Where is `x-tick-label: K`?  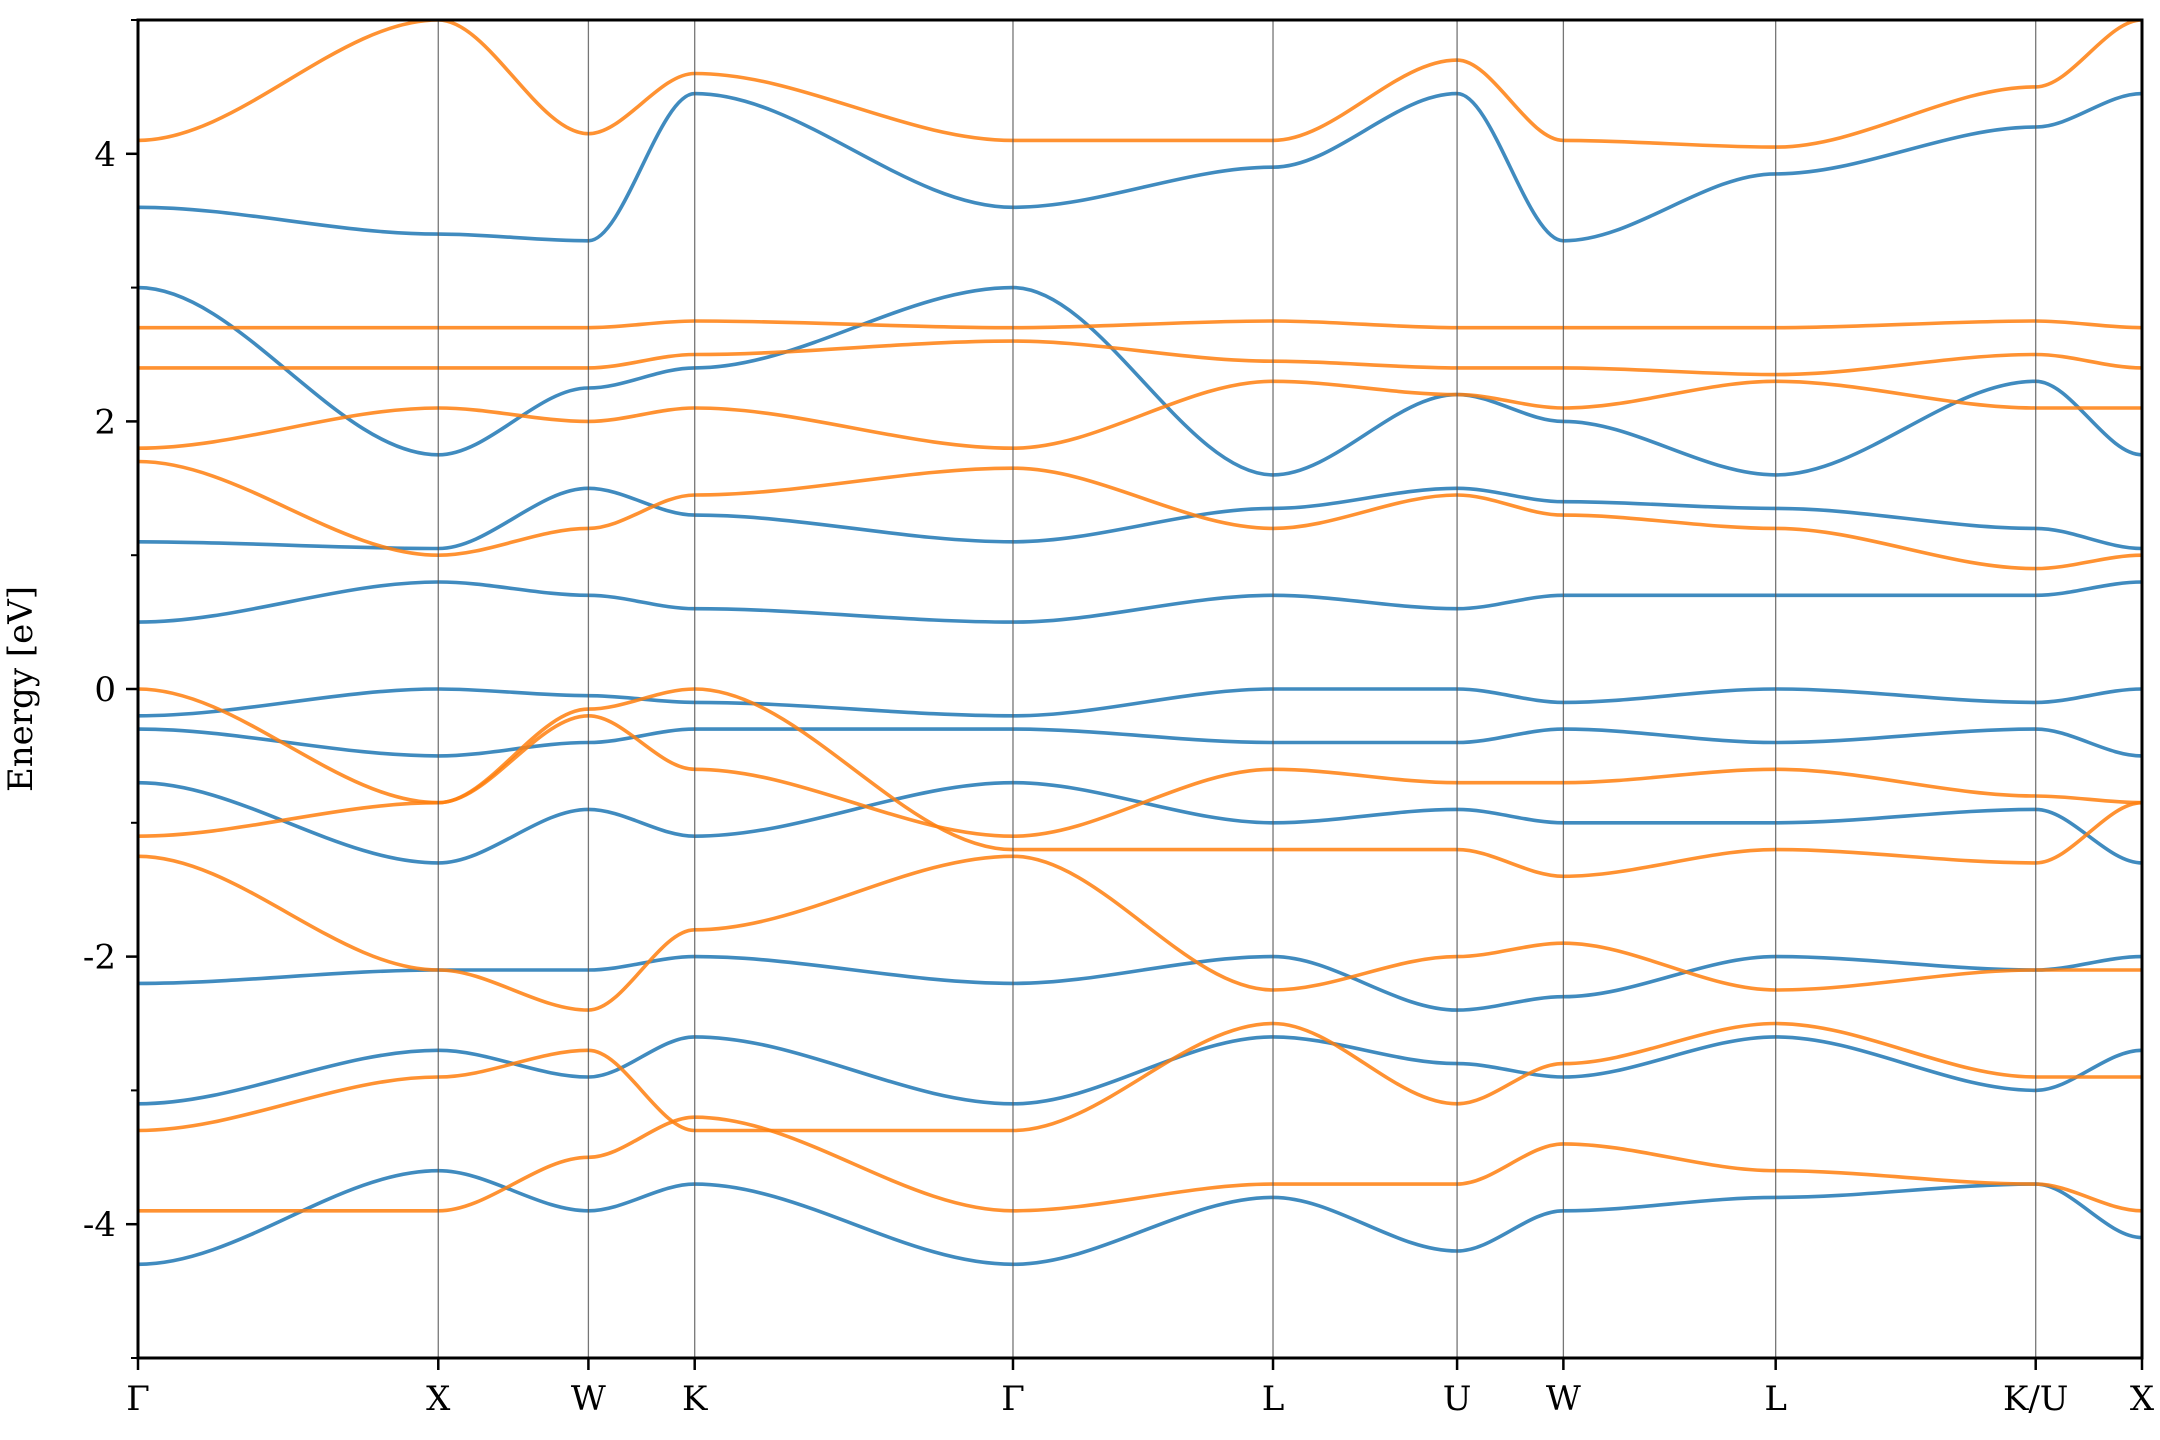
x-tick-label: K is located at coordinates (695, 1399).